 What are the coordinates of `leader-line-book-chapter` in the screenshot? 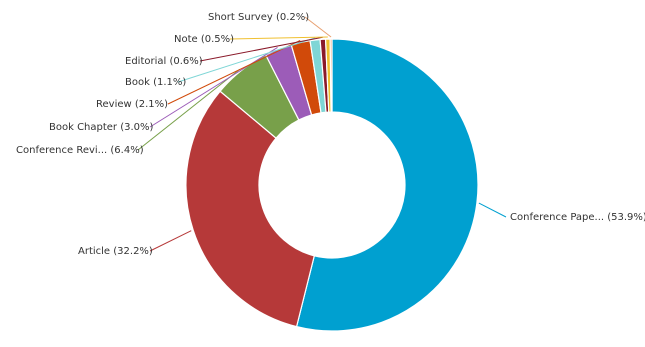 It's located at (213, 87).